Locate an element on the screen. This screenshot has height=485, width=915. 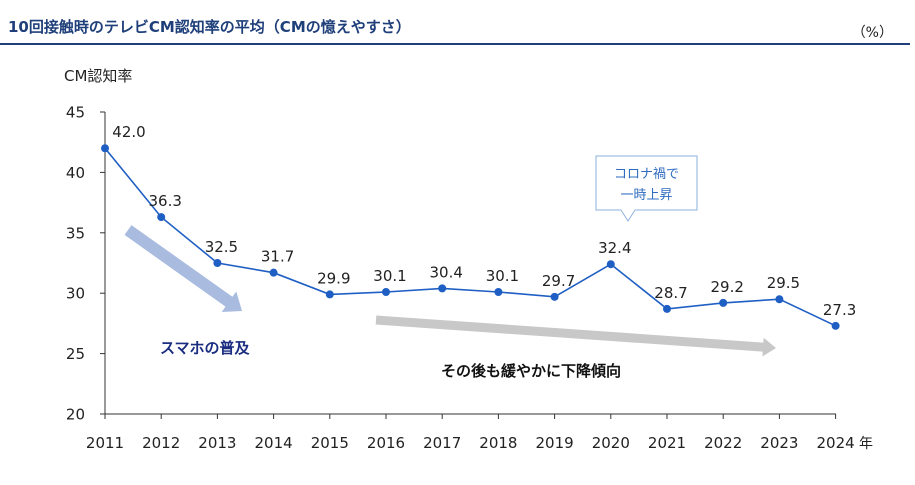
y-tick-label: 45 is located at coordinates (75, 113).